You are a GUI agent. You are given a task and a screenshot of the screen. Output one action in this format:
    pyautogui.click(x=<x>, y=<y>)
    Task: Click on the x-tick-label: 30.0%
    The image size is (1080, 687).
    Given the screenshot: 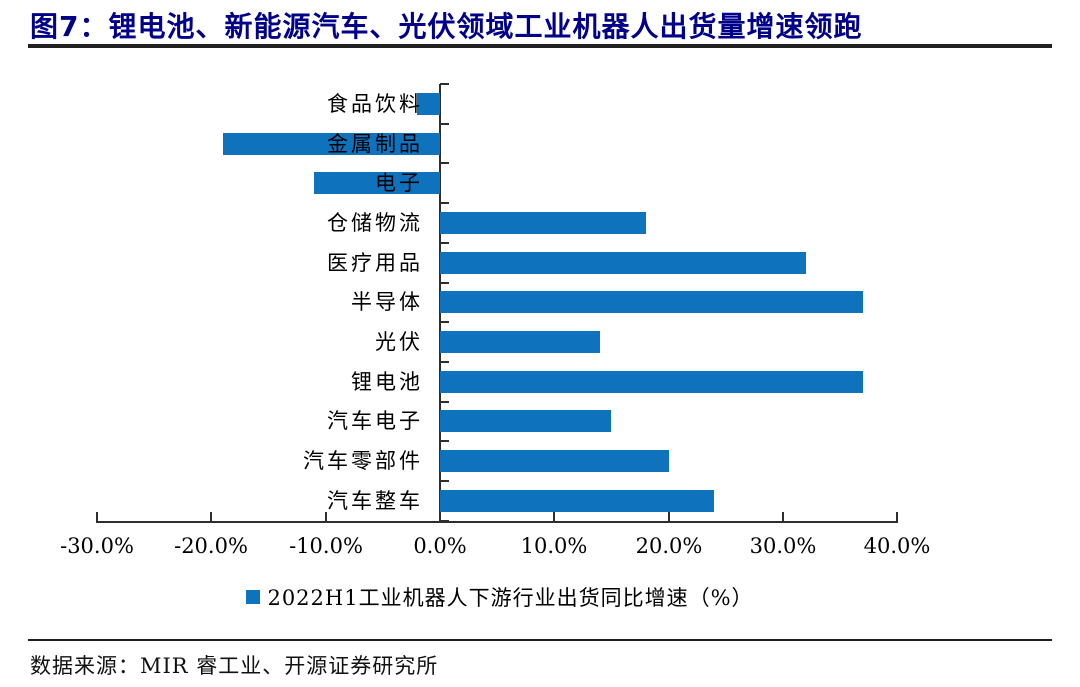 What is the action you would take?
    pyautogui.click(x=783, y=546)
    